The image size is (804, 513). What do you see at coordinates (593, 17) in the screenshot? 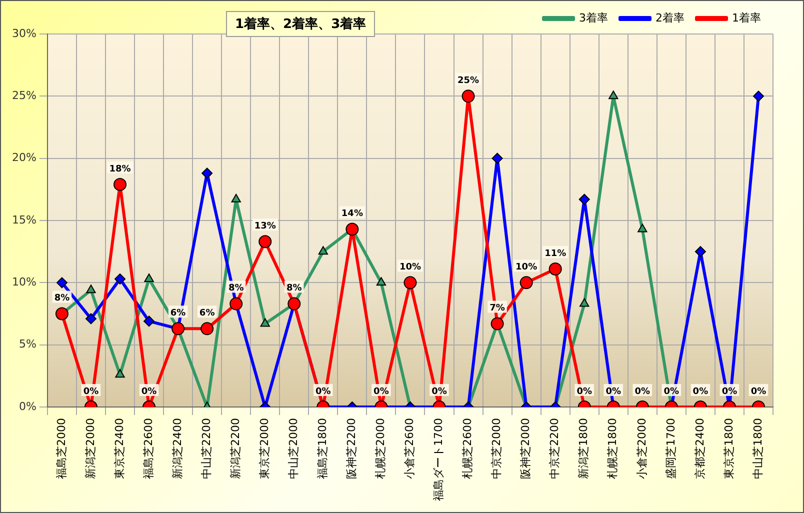
I see `legend-label: 3着率` at bounding box center [593, 17].